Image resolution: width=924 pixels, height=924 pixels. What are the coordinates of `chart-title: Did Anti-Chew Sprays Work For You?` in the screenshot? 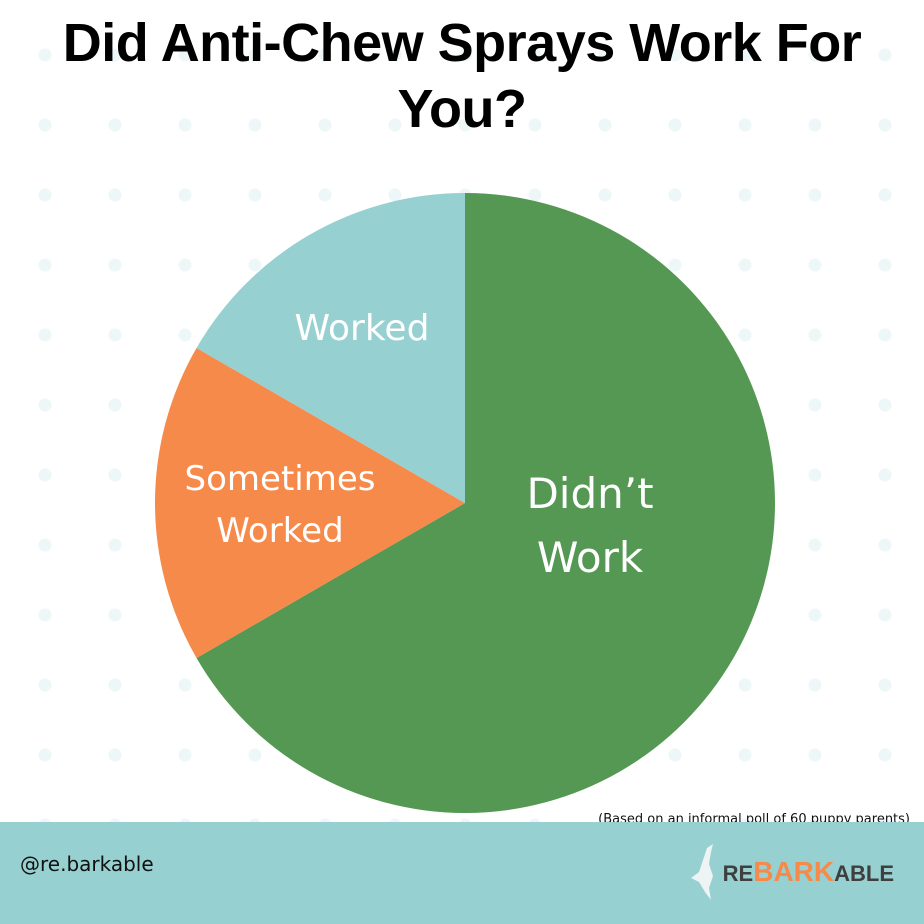 It's located at (462, 76).